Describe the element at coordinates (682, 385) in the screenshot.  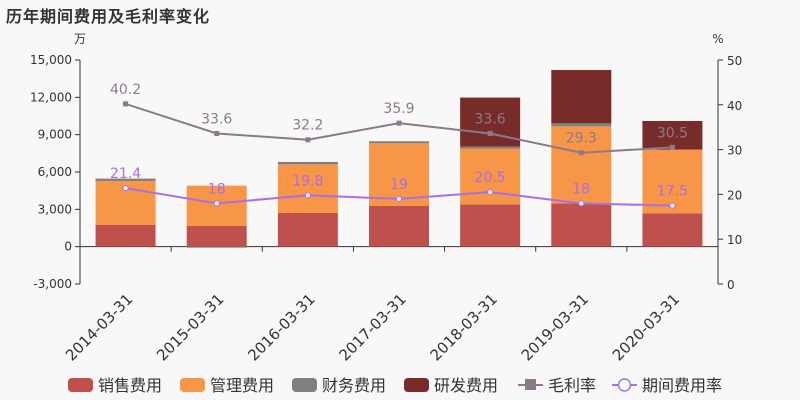
I see `legend-label: 期间费用率` at that location.